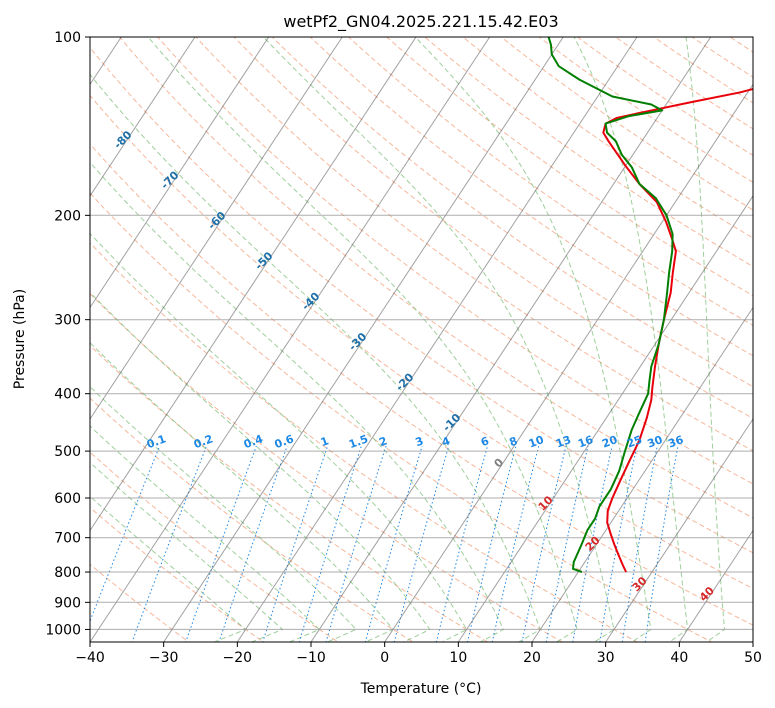  Describe the element at coordinates (325, 441) in the screenshot. I see `mixing-ratio-label: 1` at that location.